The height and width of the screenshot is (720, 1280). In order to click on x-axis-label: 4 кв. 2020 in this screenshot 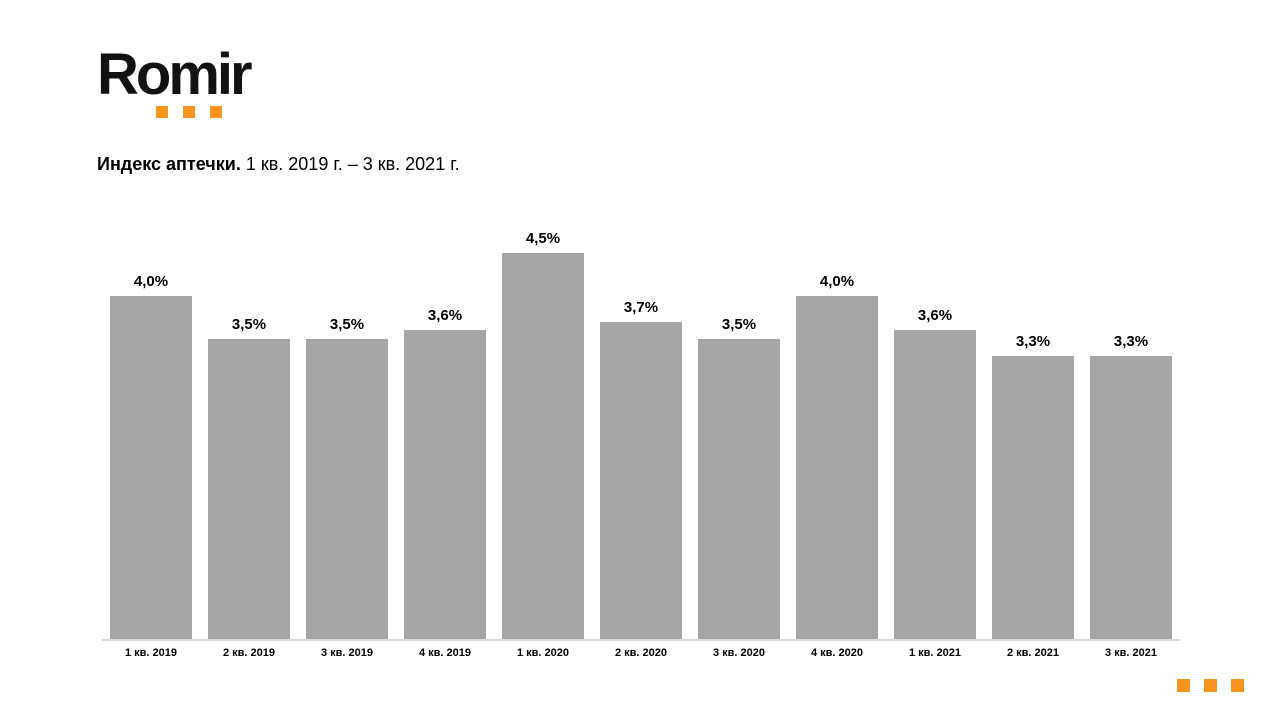, I will do `click(837, 653)`.